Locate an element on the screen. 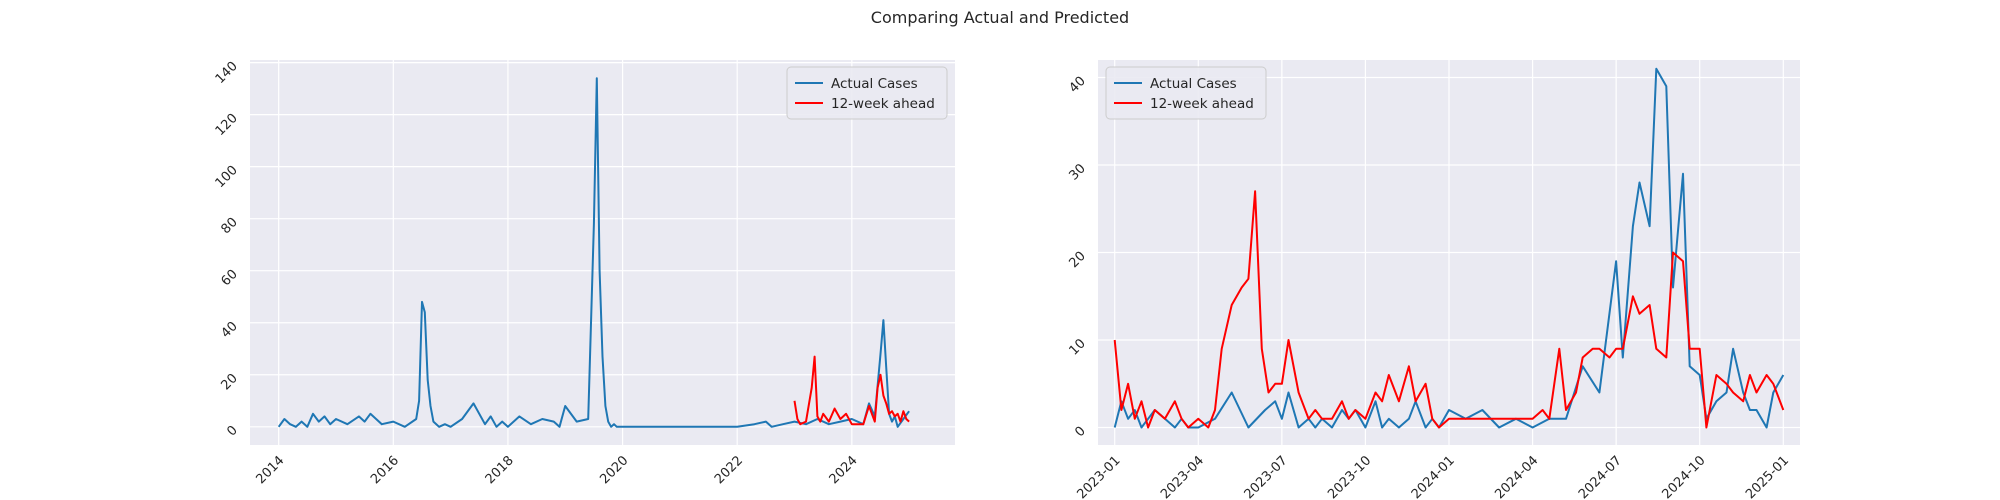 The height and width of the screenshot is (500, 2000). series-line-predicted is located at coordinates (851, 390).